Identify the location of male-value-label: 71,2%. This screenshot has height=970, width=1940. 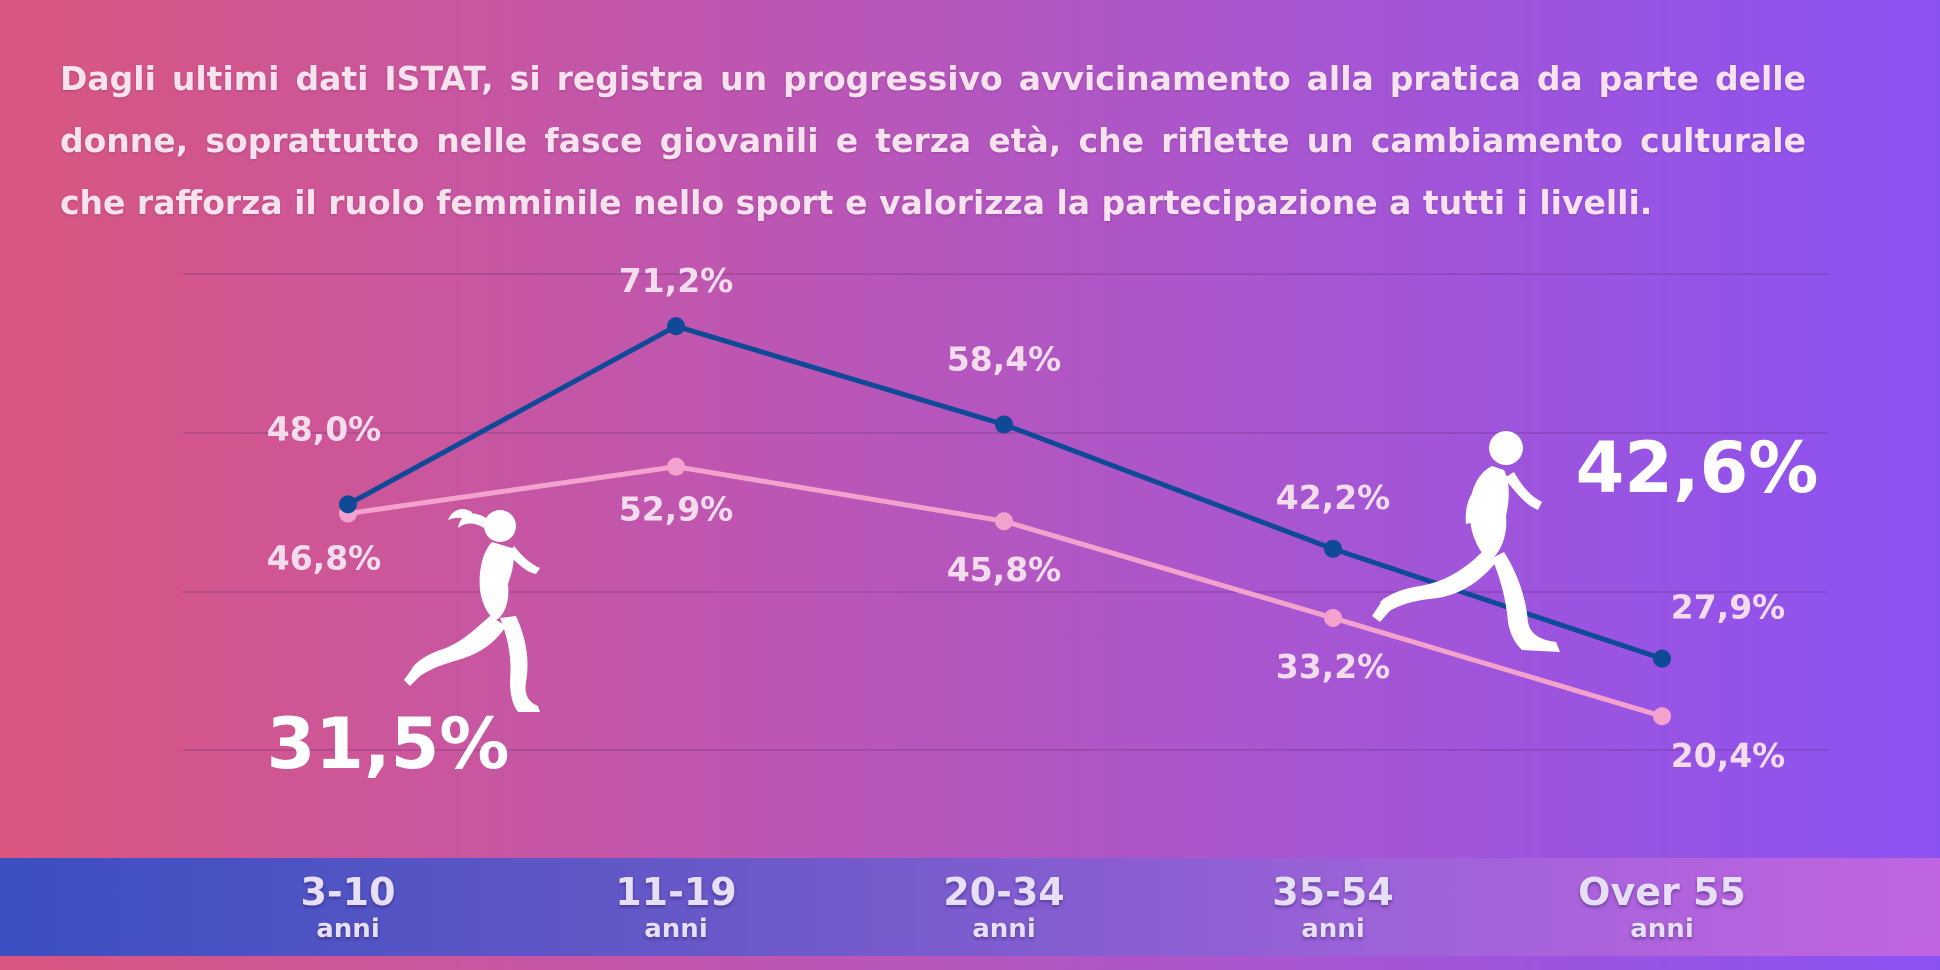
(676, 280).